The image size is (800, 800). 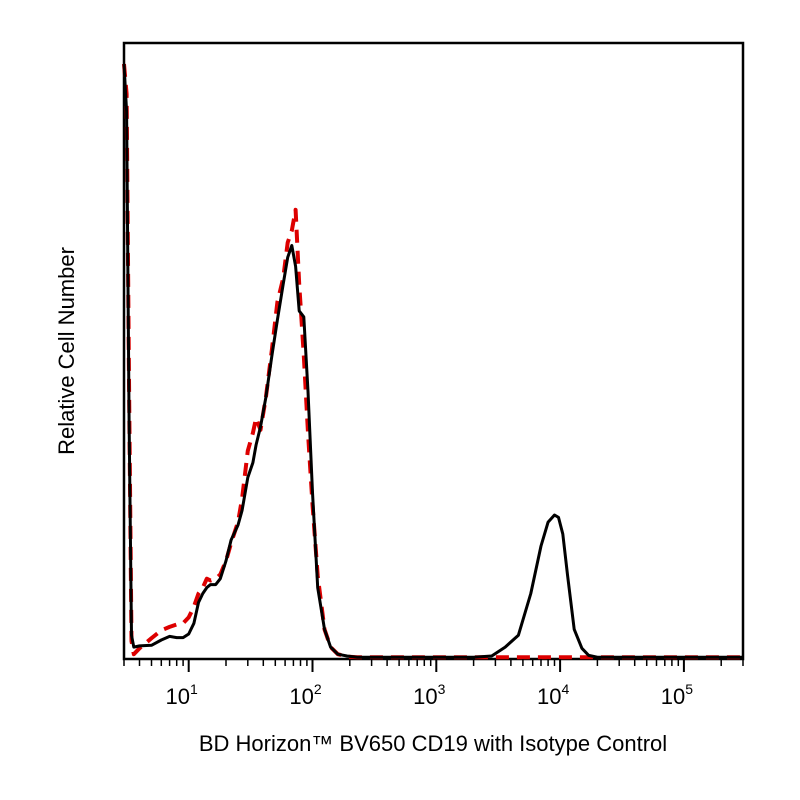 What do you see at coordinates (66, 351) in the screenshot?
I see `y-axis-title: Relative Cell Number` at bounding box center [66, 351].